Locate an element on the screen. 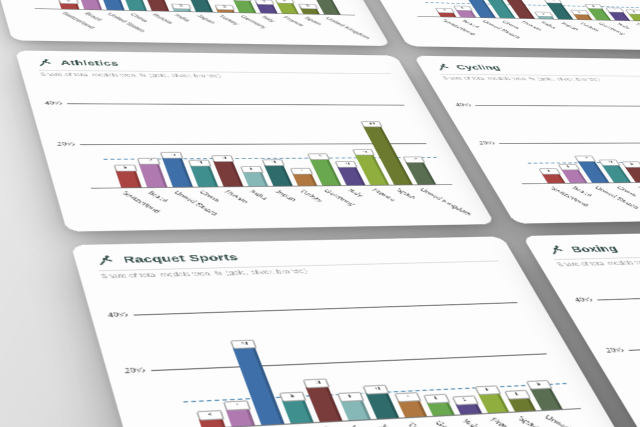  bar-spain: 30 is located at coordinates (386, 153).